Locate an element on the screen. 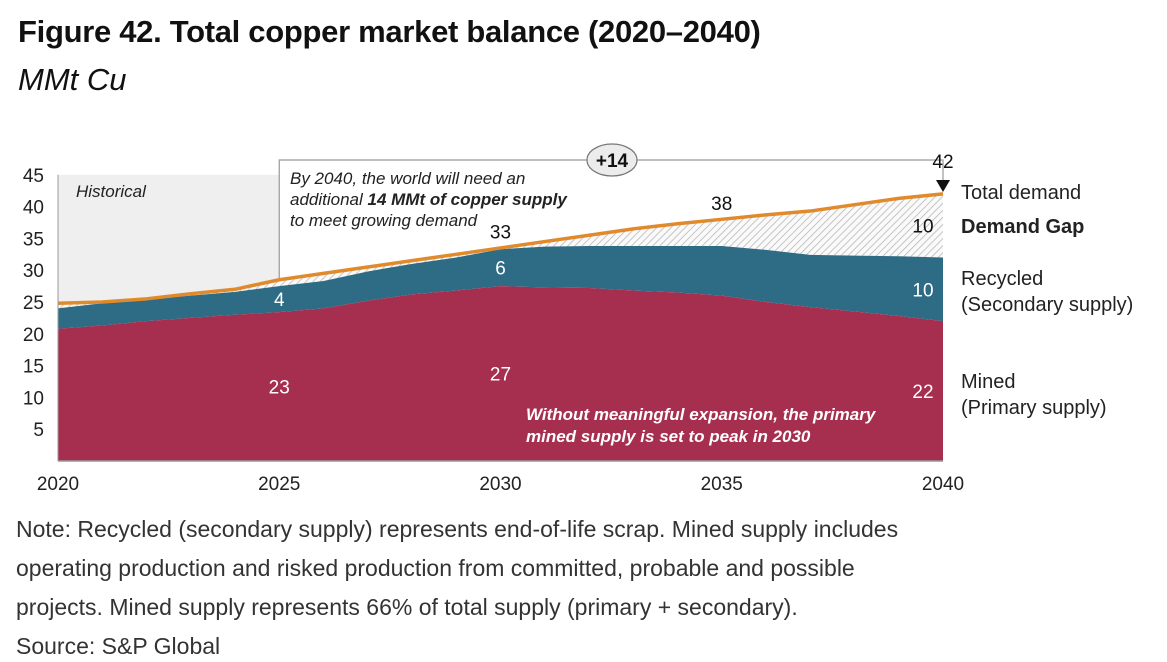 This screenshot has width=1167, height=662. legend-recycled-sub: (Secondary supply) is located at coordinates (1047, 305).